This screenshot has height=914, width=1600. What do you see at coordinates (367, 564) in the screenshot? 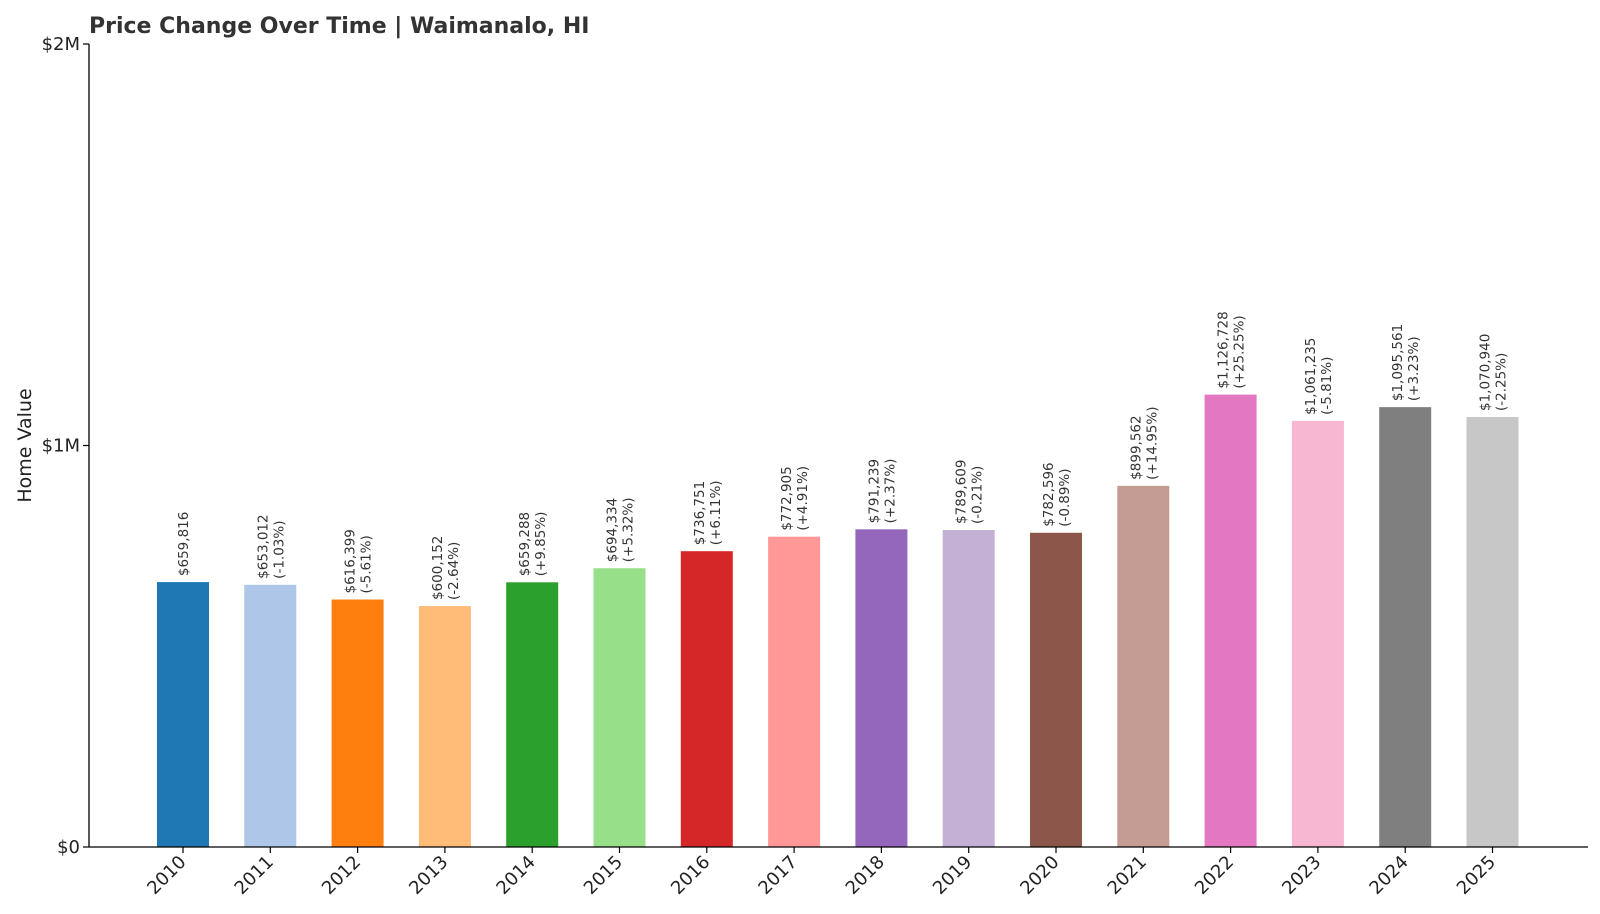
I see `data-label-change: (-5.61%)` at bounding box center [367, 564].